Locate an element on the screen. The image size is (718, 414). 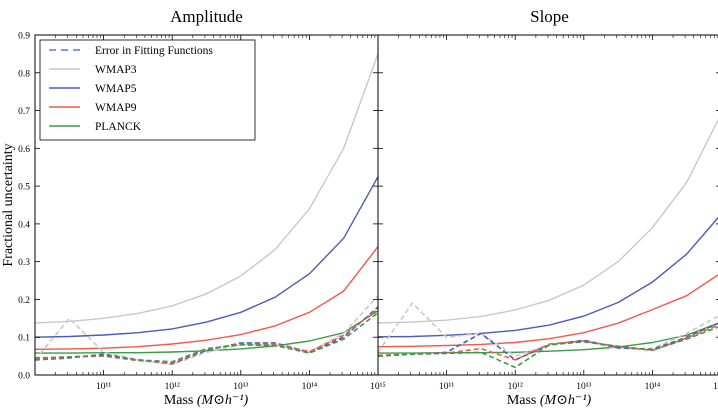
amplitude-xtick-label: 10¹⁵ is located at coordinates (378, 387).